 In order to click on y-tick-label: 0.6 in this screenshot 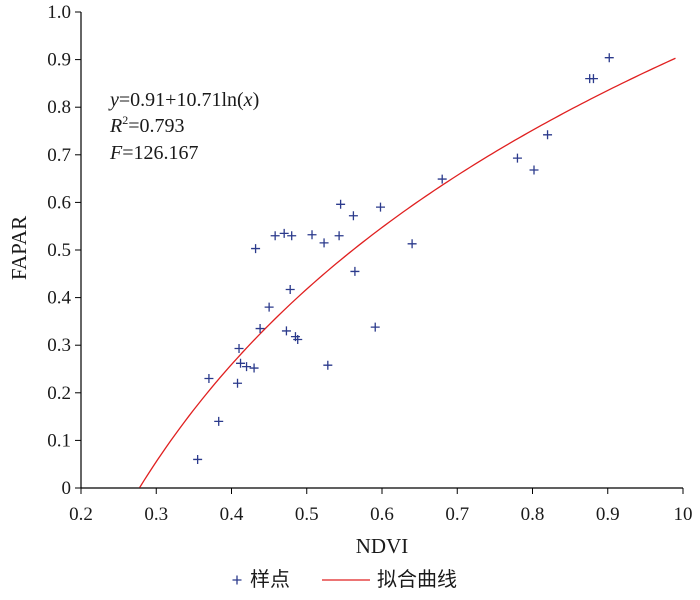, I will do `click(59, 202)`.